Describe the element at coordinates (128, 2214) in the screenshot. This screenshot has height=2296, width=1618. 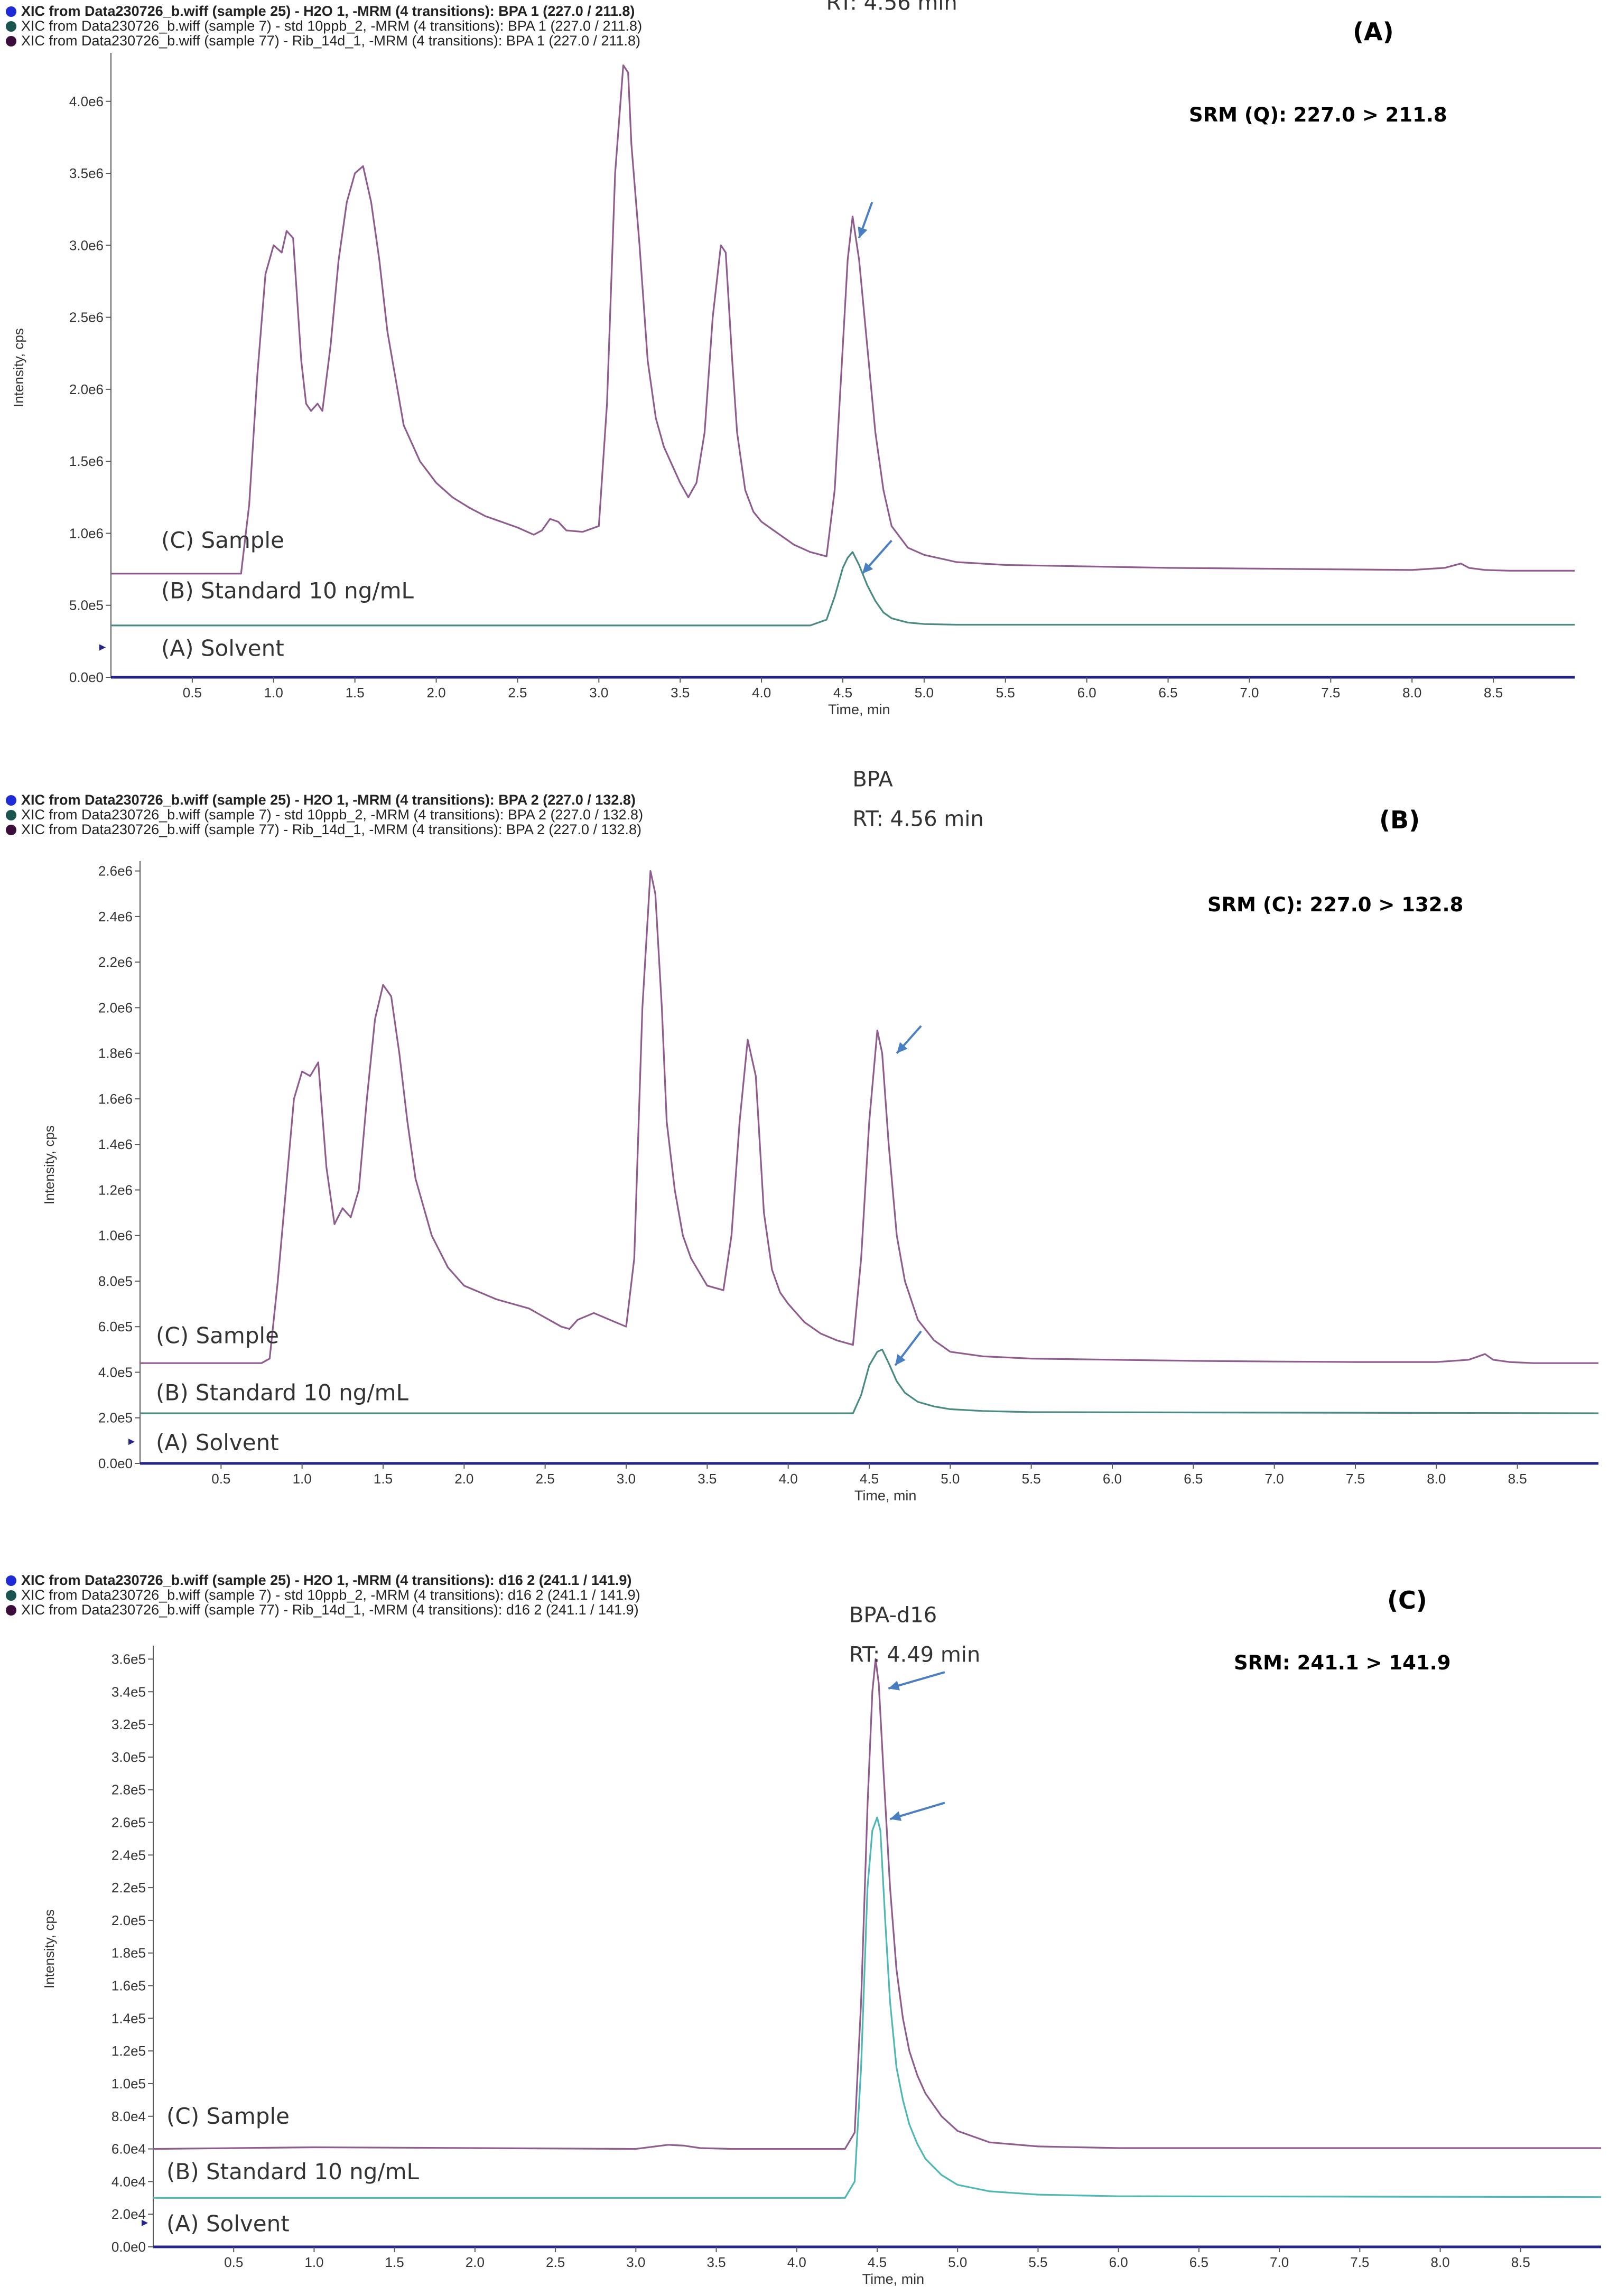
I see `y-tick-label: 2.0e4` at that location.